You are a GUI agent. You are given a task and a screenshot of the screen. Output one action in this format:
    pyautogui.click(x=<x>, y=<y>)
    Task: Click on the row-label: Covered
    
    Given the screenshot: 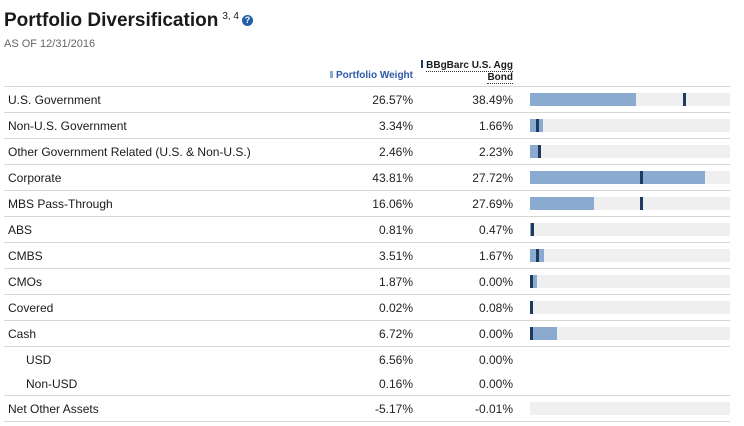 What is the action you would take?
    pyautogui.click(x=31, y=308)
    